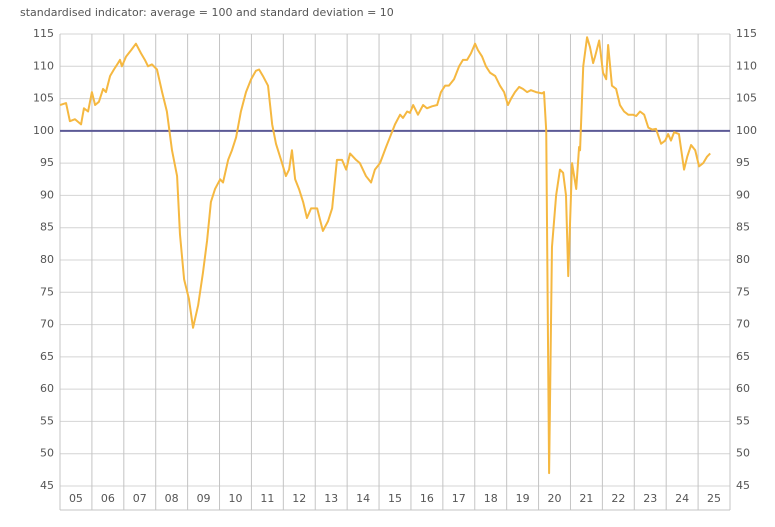 Image resolution: width=775 pixels, height=527 pixels. Describe the element at coordinates (140, 498) in the screenshot. I see `x-tick-label: 07` at that location.